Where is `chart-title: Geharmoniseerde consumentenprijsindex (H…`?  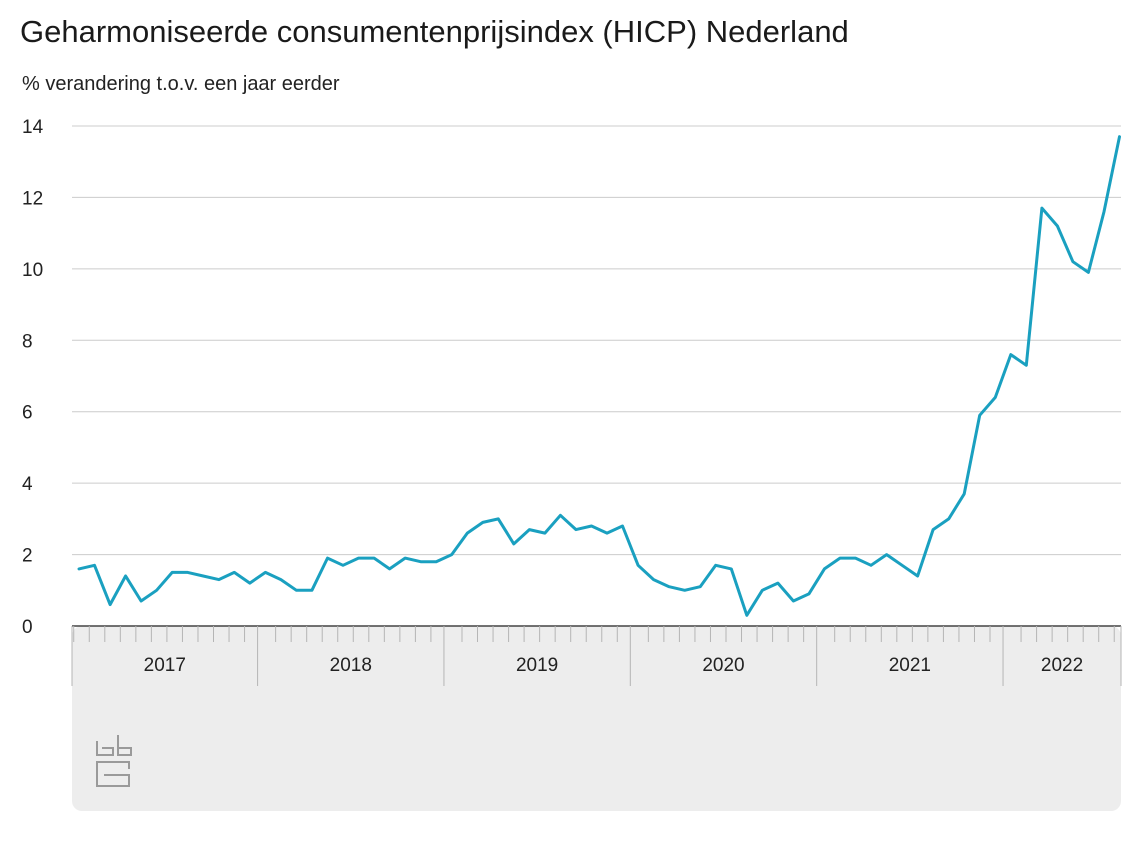 chart-title: Geharmoniseerde consumentenprijsindex (H… is located at coordinates (434, 31).